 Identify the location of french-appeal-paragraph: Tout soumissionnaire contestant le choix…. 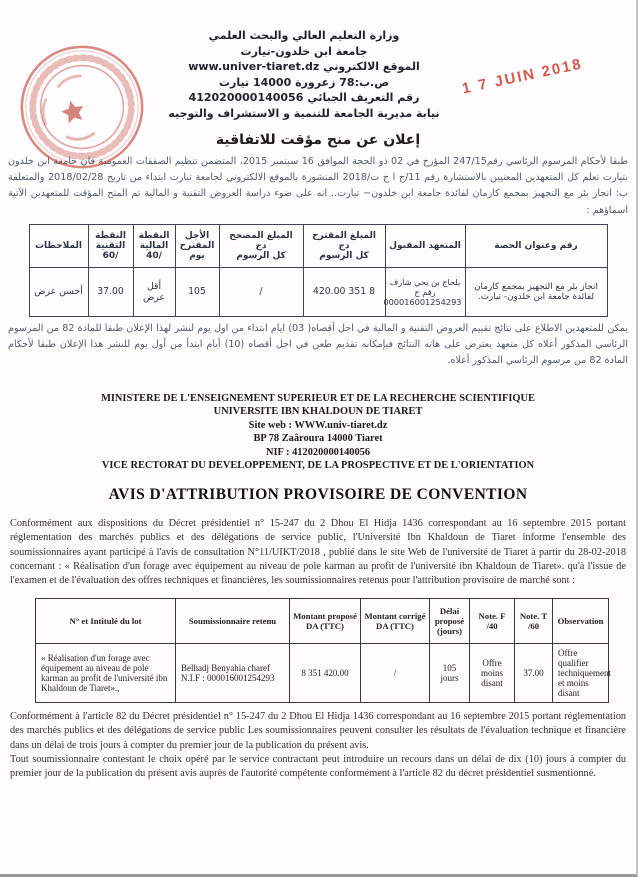
(318, 767).